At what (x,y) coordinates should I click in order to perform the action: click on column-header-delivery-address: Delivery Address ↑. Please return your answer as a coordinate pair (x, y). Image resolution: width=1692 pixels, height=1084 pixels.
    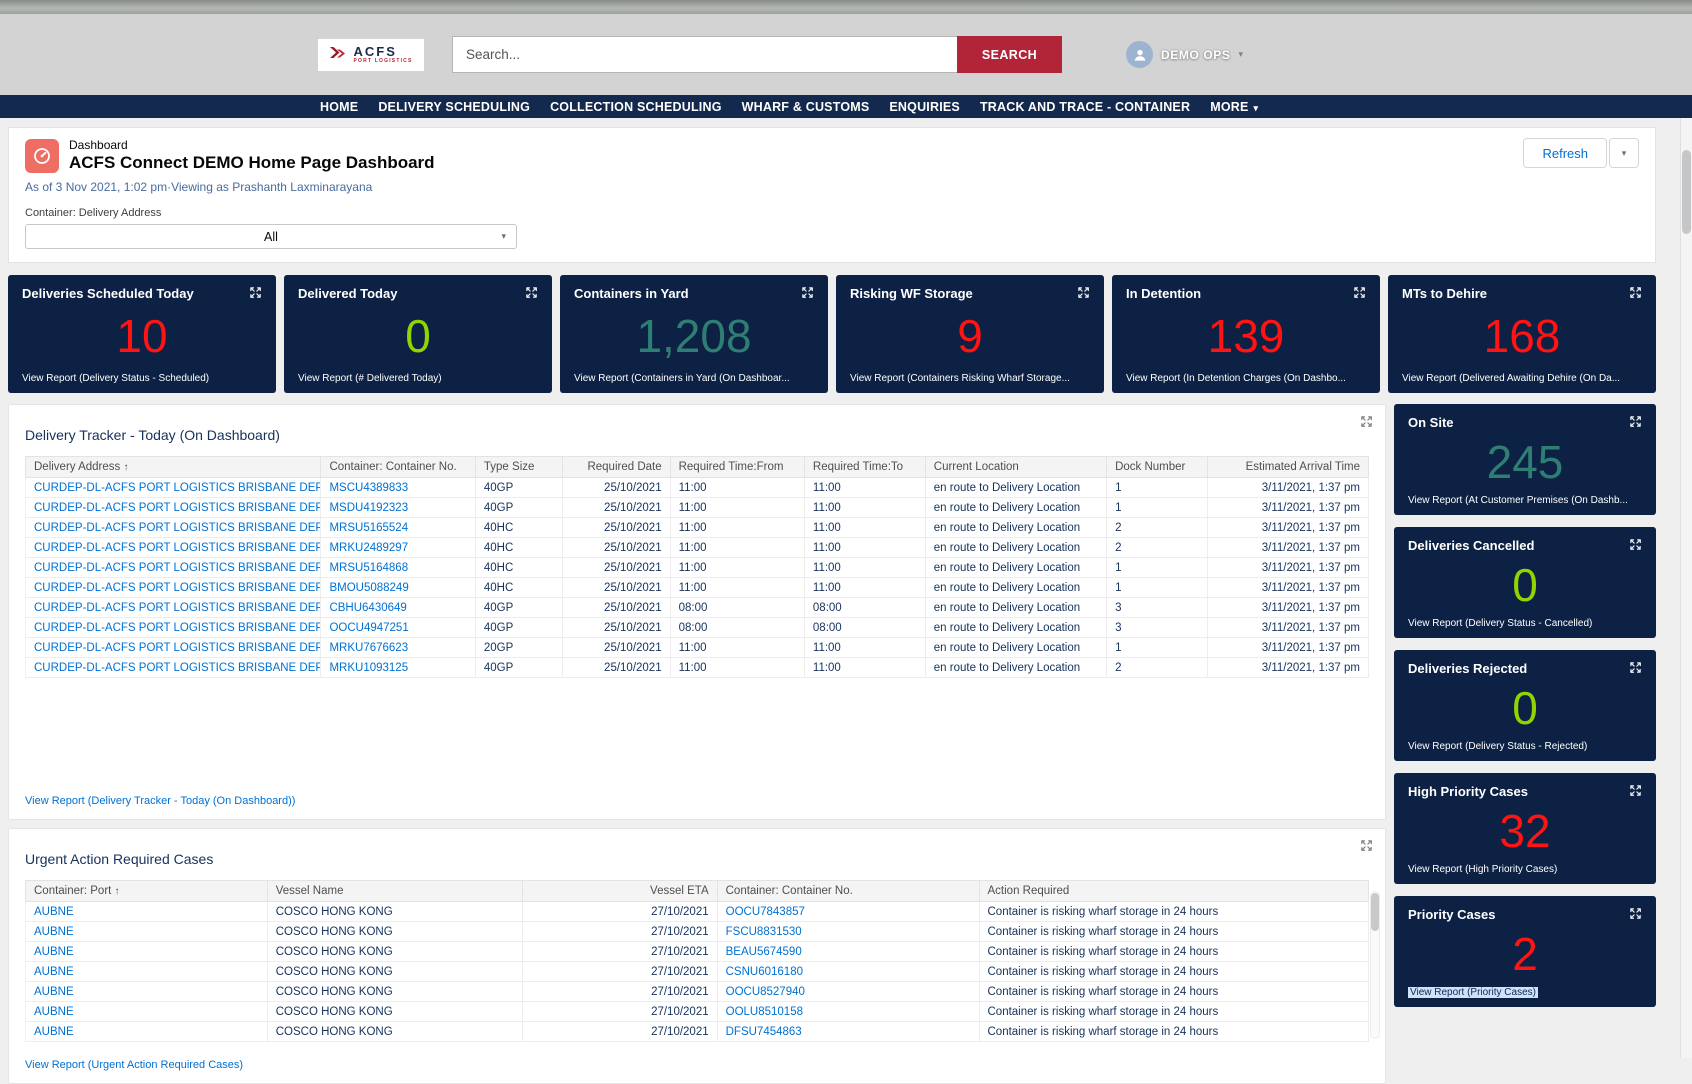
    Looking at the image, I should click on (173, 467).